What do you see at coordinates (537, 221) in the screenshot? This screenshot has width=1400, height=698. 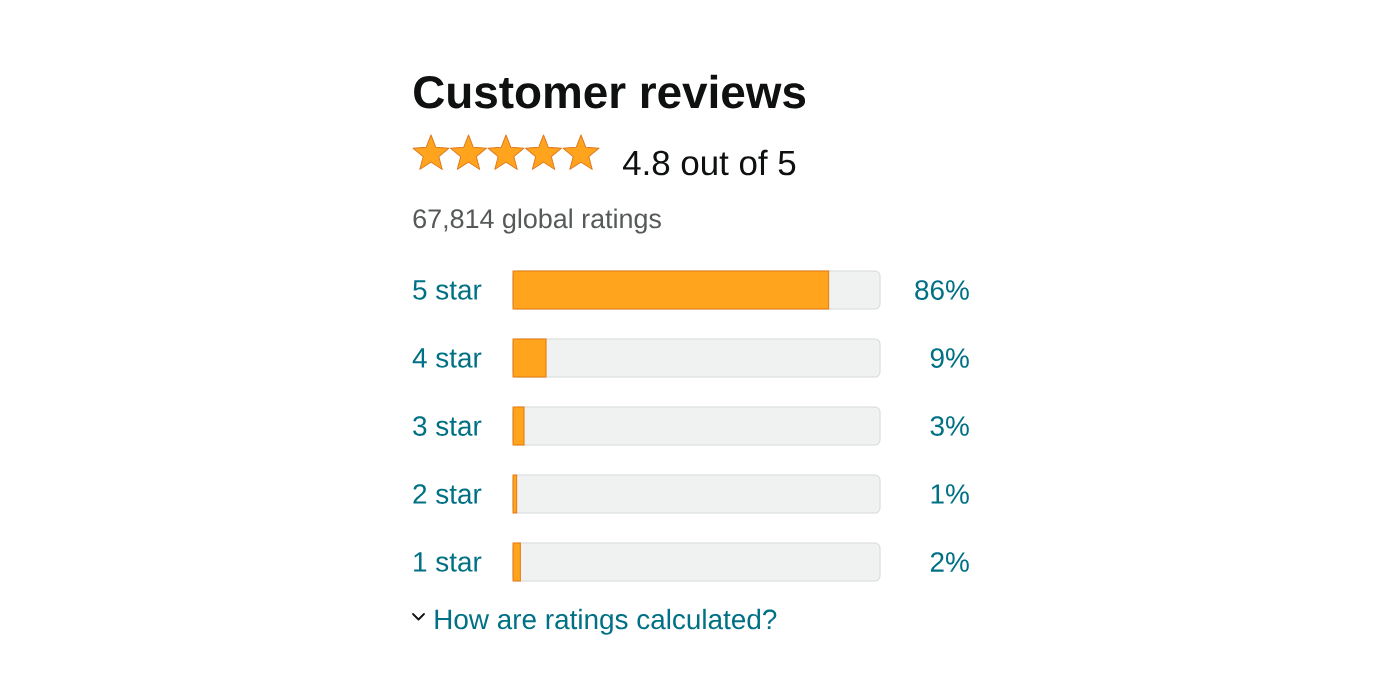 I see `text: 67,814 global ratings` at bounding box center [537, 221].